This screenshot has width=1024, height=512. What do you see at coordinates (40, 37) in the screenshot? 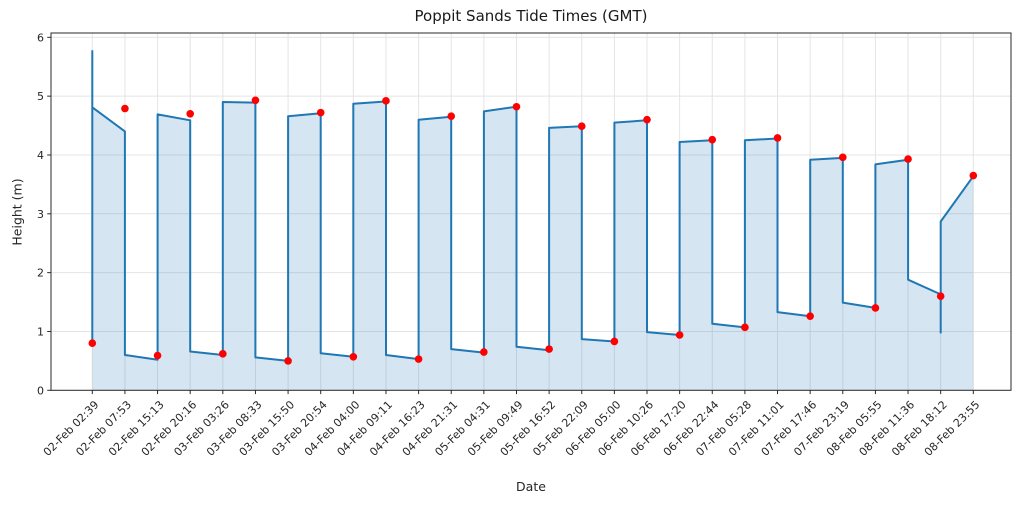
I see `y-tick-label: 6` at bounding box center [40, 37].